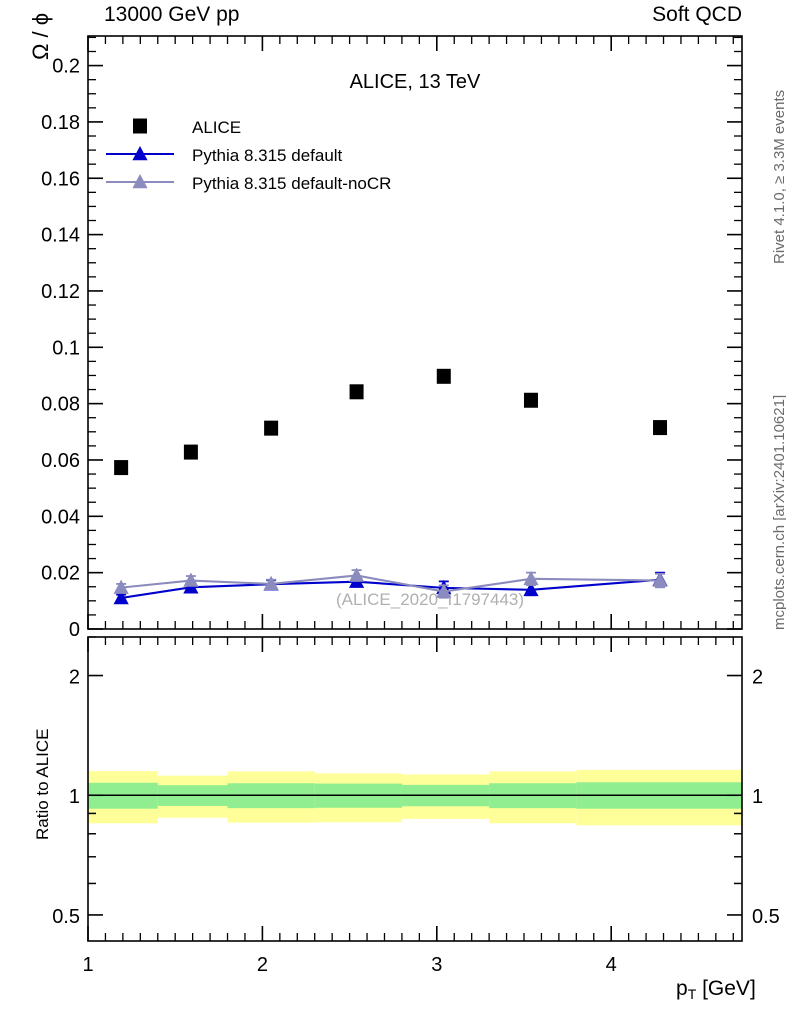 This screenshot has width=786, height=1024. Describe the element at coordinates (267, 155) in the screenshot. I see `legend-label-1: Pythia 8.315 default` at that location.